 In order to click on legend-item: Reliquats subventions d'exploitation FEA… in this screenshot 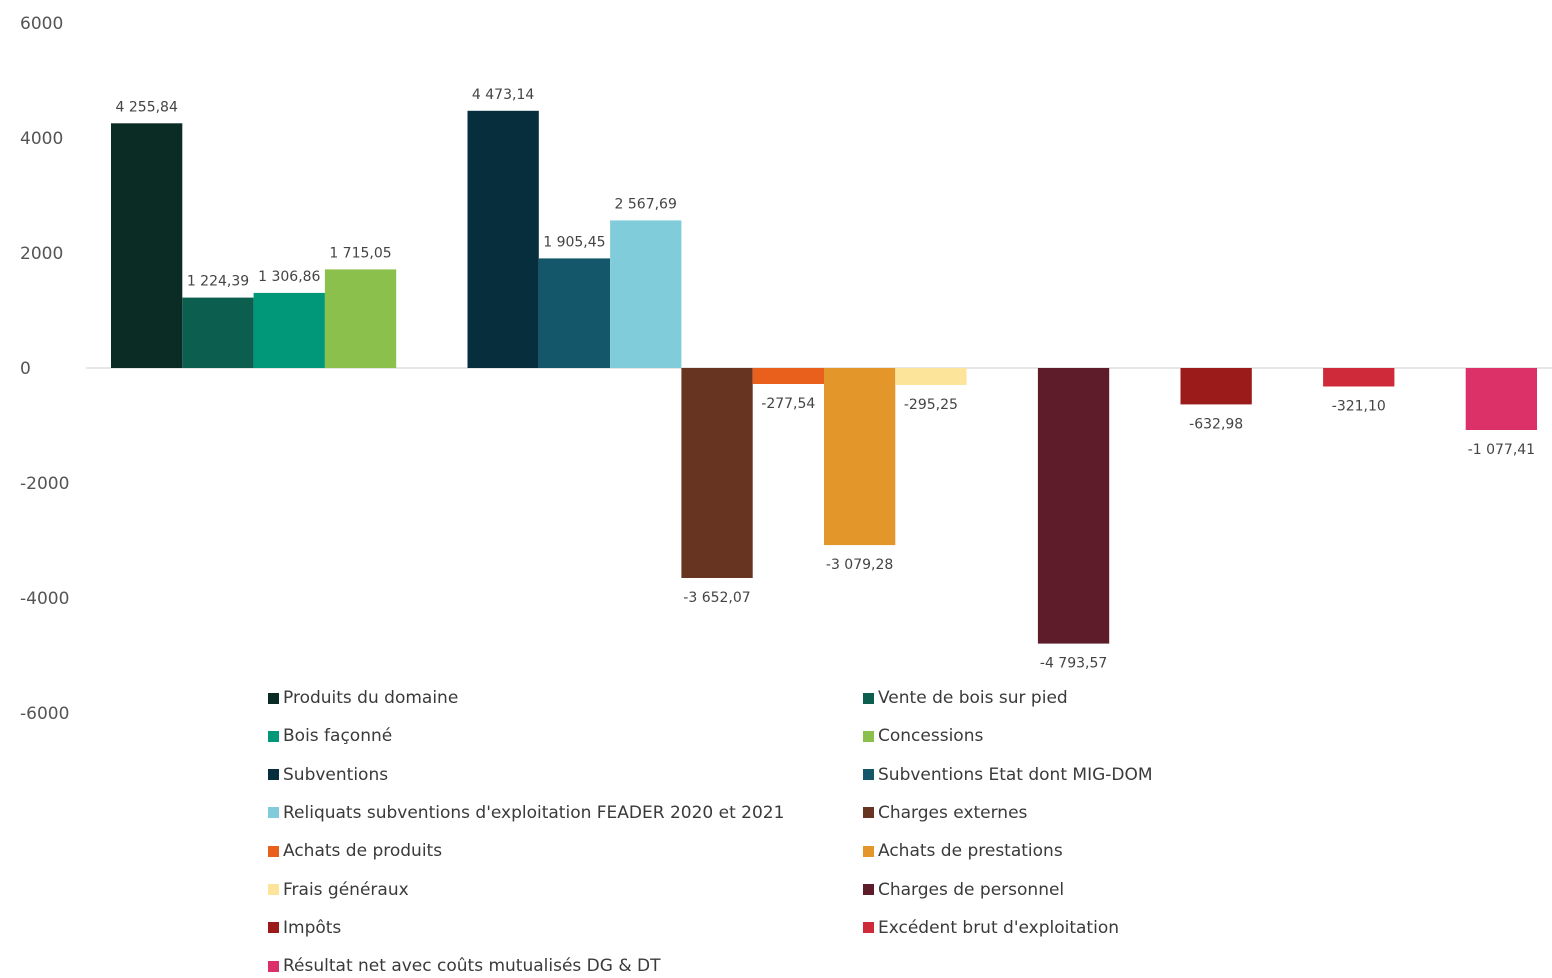, I will do `click(526, 813)`.